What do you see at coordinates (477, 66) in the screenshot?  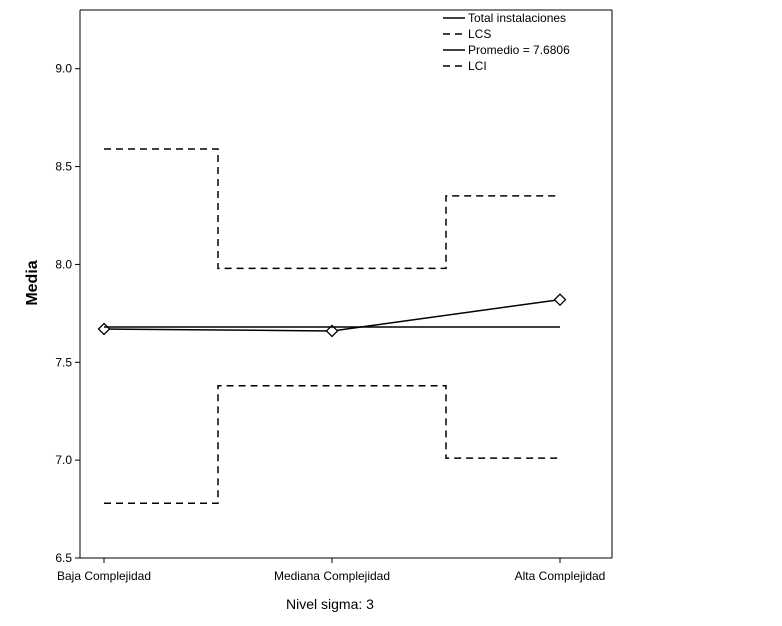 I see `legend-label: LCI` at bounding box center [477, 66].